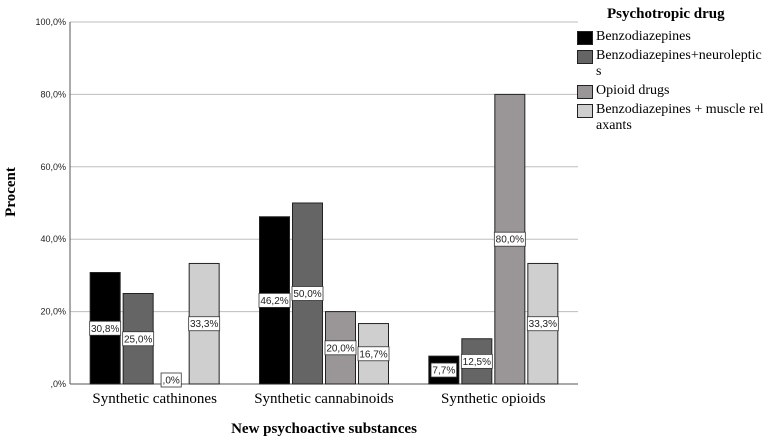  I want to click on data-label: 16,7%, so click(373, 354).